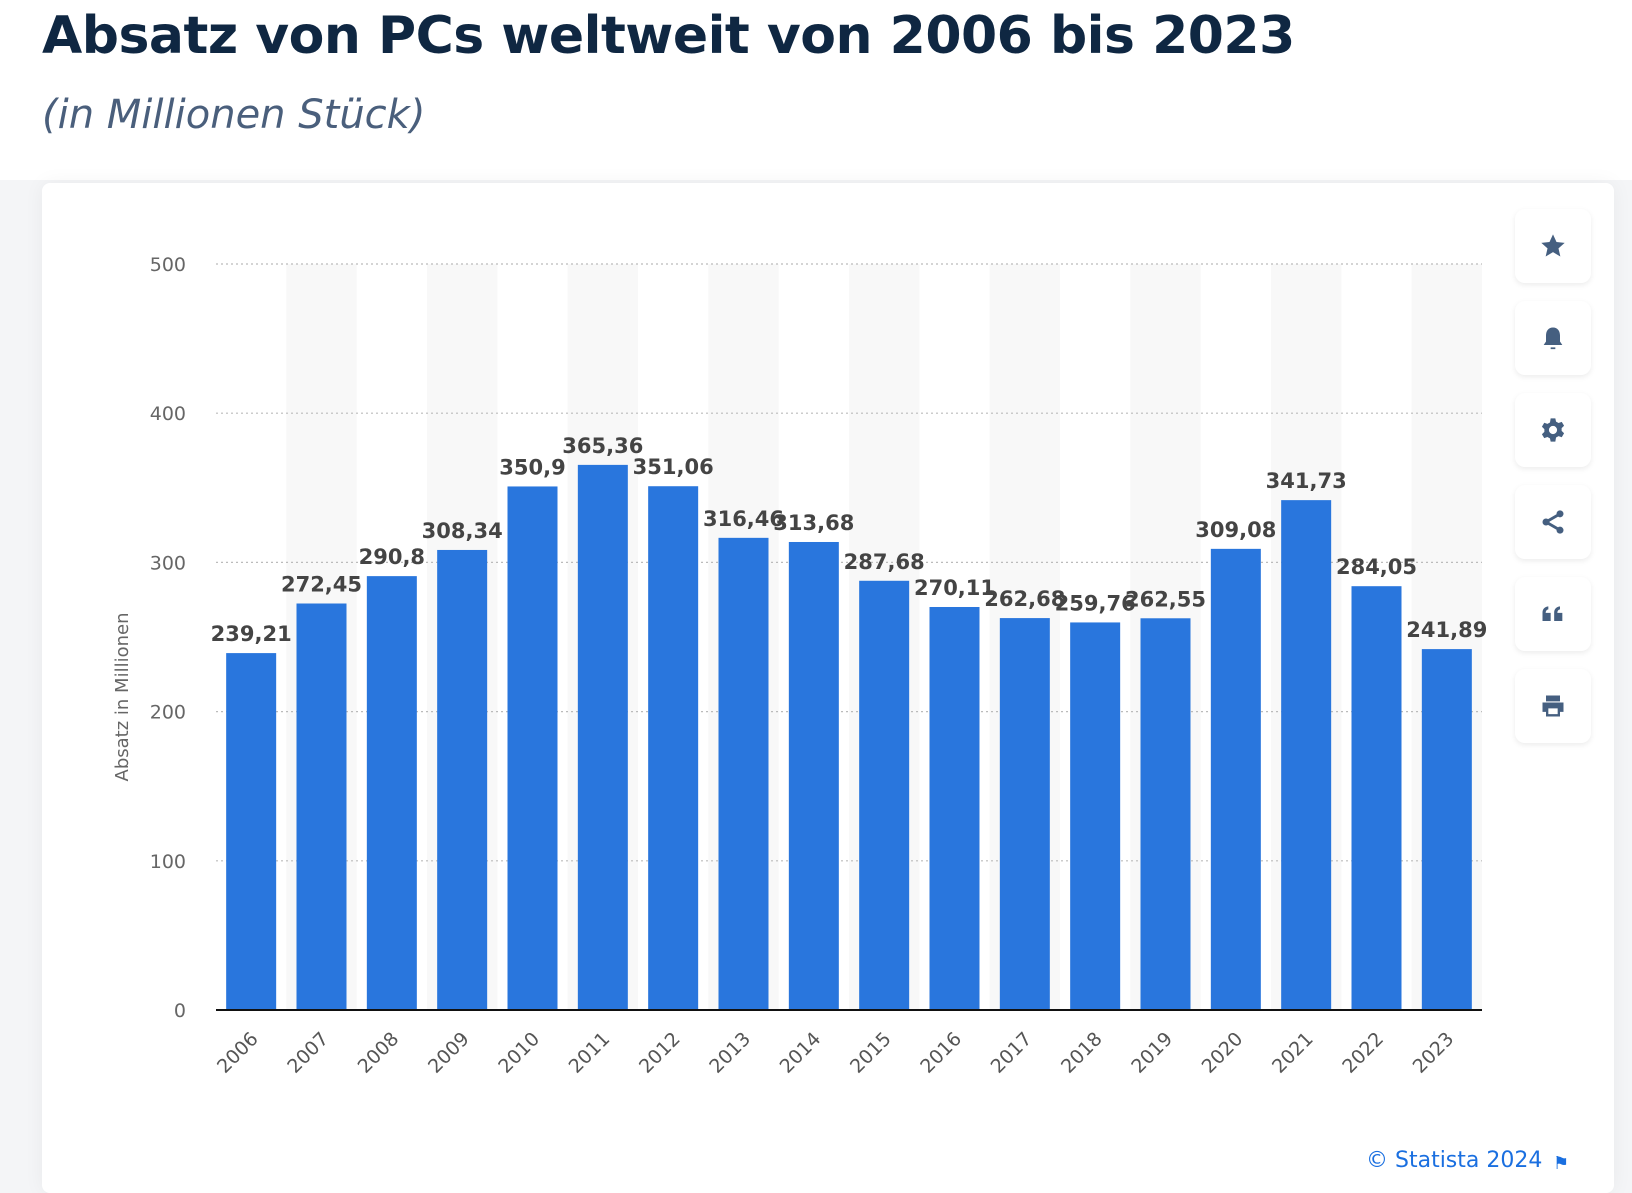 The height and width of the screenshot is (1193, 1632). What do you see at coordinates (1306, 755) in the screenshot?
I see `bar-2021` at bounding box center [1306, 755].